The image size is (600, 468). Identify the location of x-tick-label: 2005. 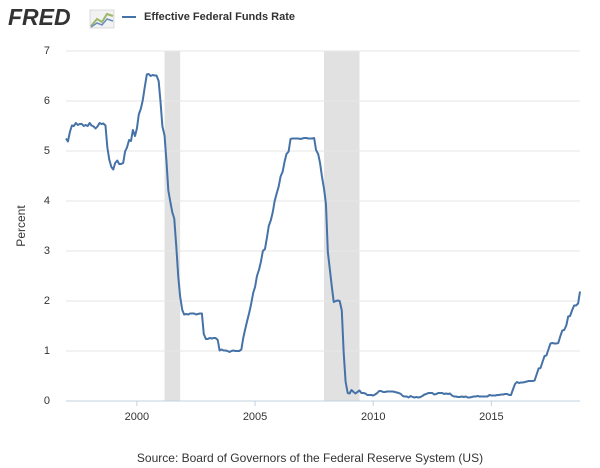
(255, 417).